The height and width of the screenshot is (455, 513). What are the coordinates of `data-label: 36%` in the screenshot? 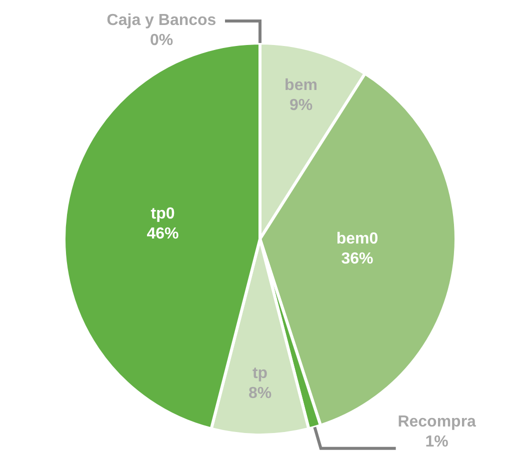 It's located at (357, 259).